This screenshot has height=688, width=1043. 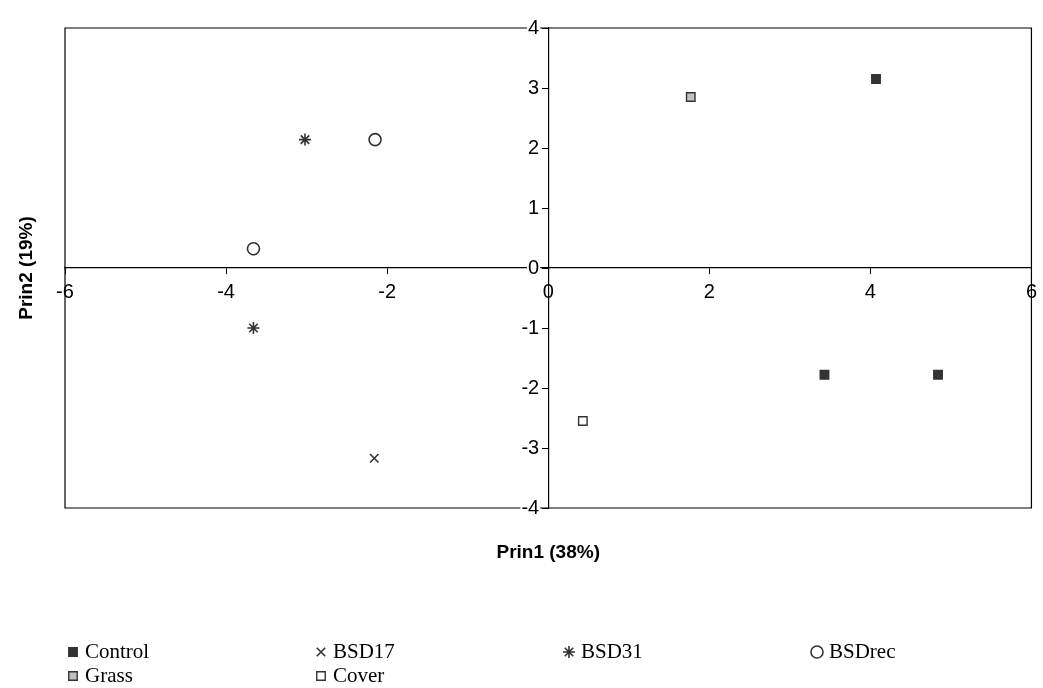 What do you see at coordinates (530, 506) in the screenshot?
I see `y-tick-label: -4` at bounding box center [530, 506].